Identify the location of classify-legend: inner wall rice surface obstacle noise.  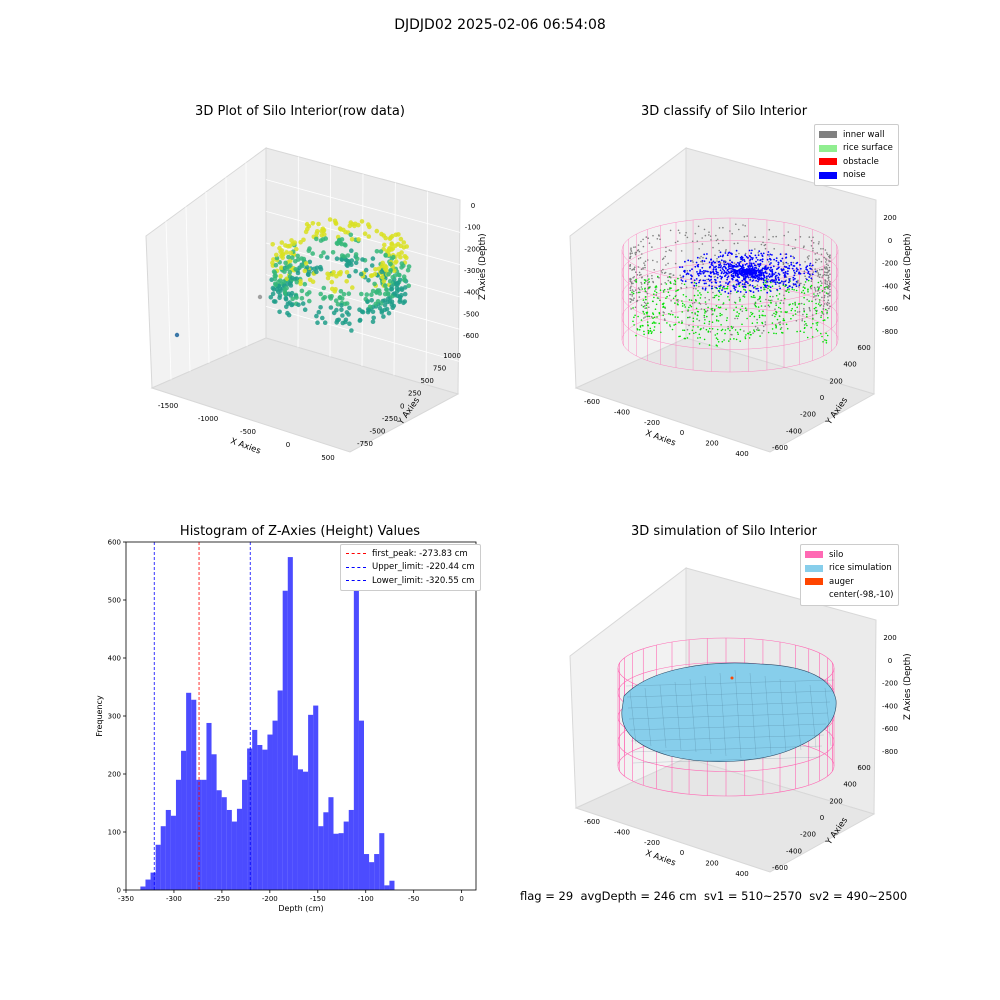
(856, 155).